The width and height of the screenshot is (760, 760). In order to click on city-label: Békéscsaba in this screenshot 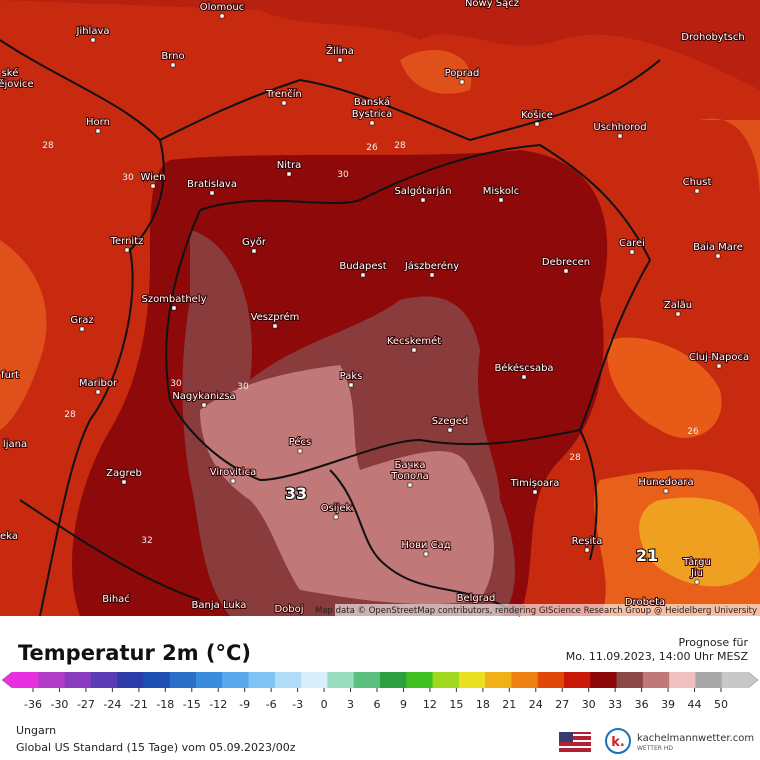, I will do `click(523, 368)`.